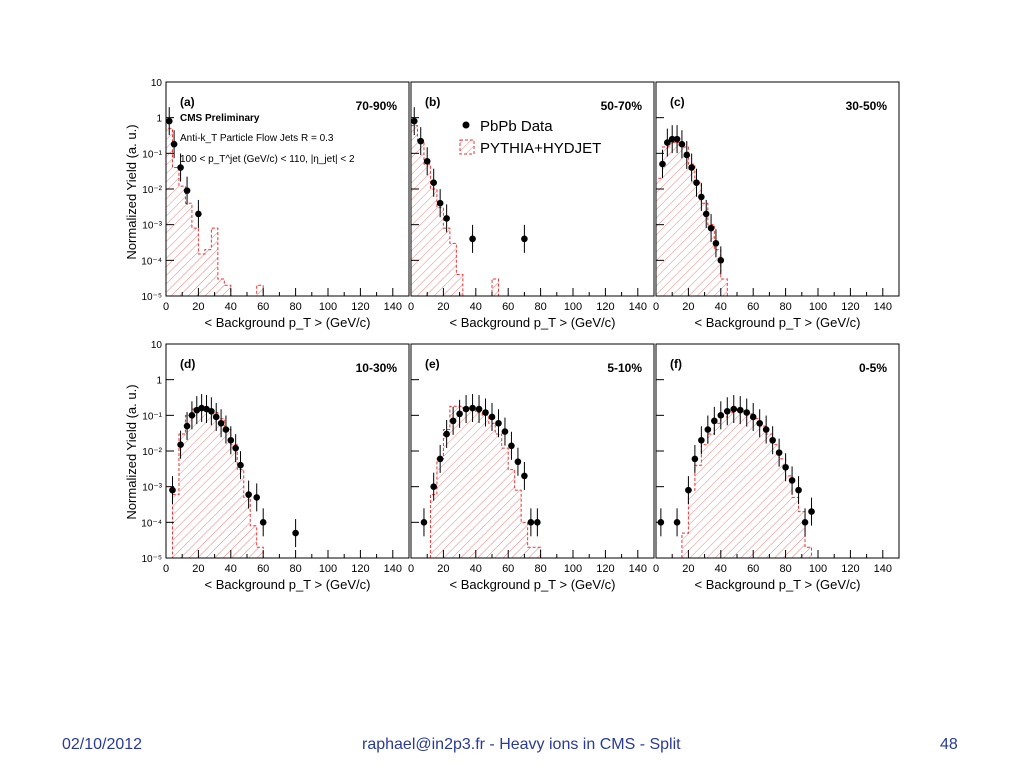 This screenshot has height=768, width=1024. What do you see at coordinates (676, 364) in the screenshot?
I see `panel-tag: (f)` at bounding box center [676, 364].